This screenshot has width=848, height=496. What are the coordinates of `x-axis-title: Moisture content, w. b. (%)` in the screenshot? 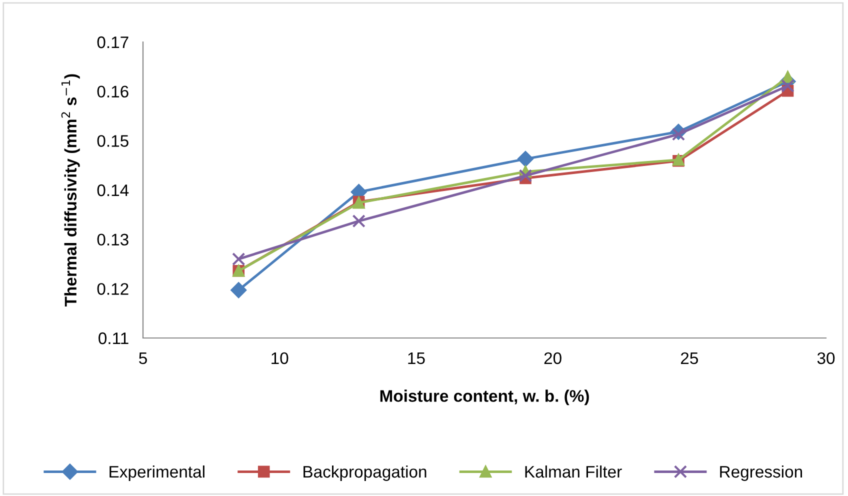 It's located at (484, 398).